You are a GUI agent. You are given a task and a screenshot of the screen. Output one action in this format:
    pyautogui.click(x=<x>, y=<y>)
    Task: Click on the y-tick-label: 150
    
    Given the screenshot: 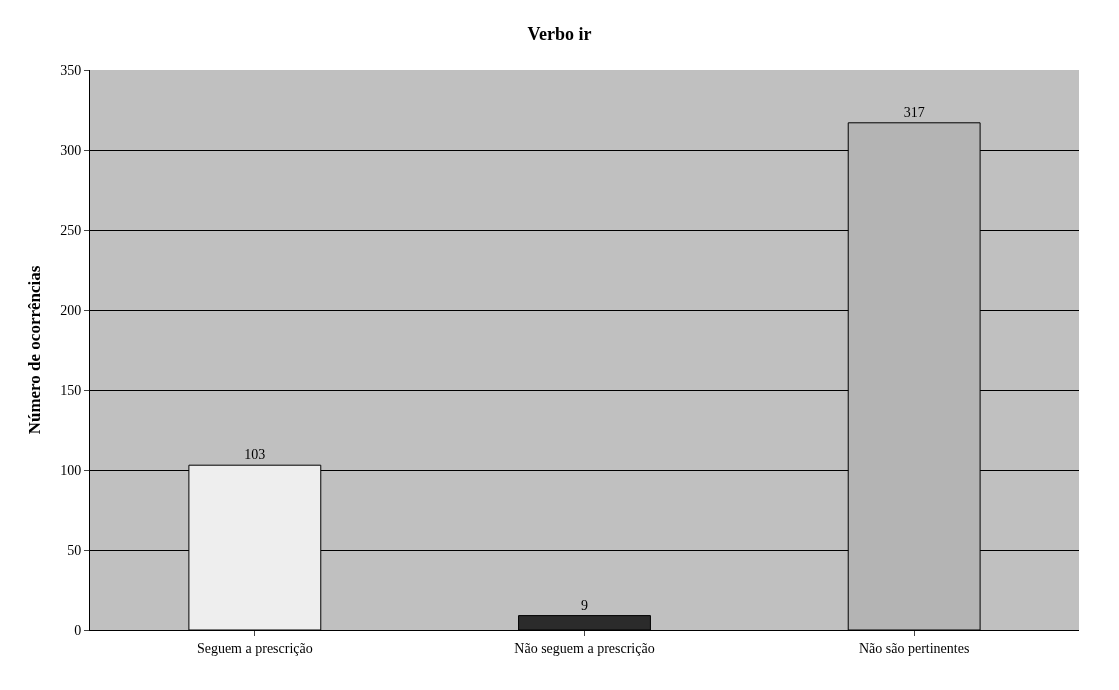 What is the action you would take?
    pyautogui.click(x=71, y=390)
    